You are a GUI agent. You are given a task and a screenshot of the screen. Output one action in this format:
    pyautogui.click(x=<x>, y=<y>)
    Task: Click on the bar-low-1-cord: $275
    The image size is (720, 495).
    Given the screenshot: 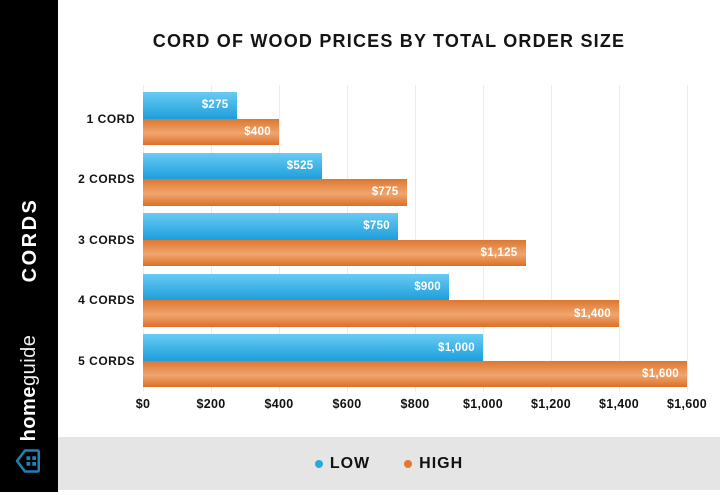 What is the action you would take?
    pyautogui.click(x=190, y=105)
    